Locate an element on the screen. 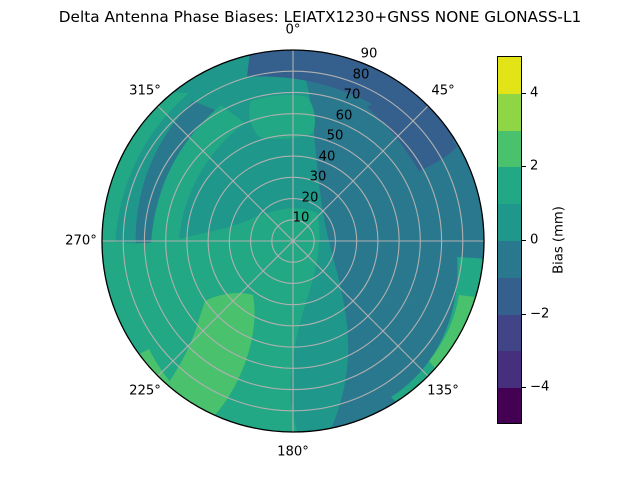 Image resolution: width=640 pixels, height=480 pixels. colorbar-ticklabel-3: −2 is located at coordinates (540, 314).